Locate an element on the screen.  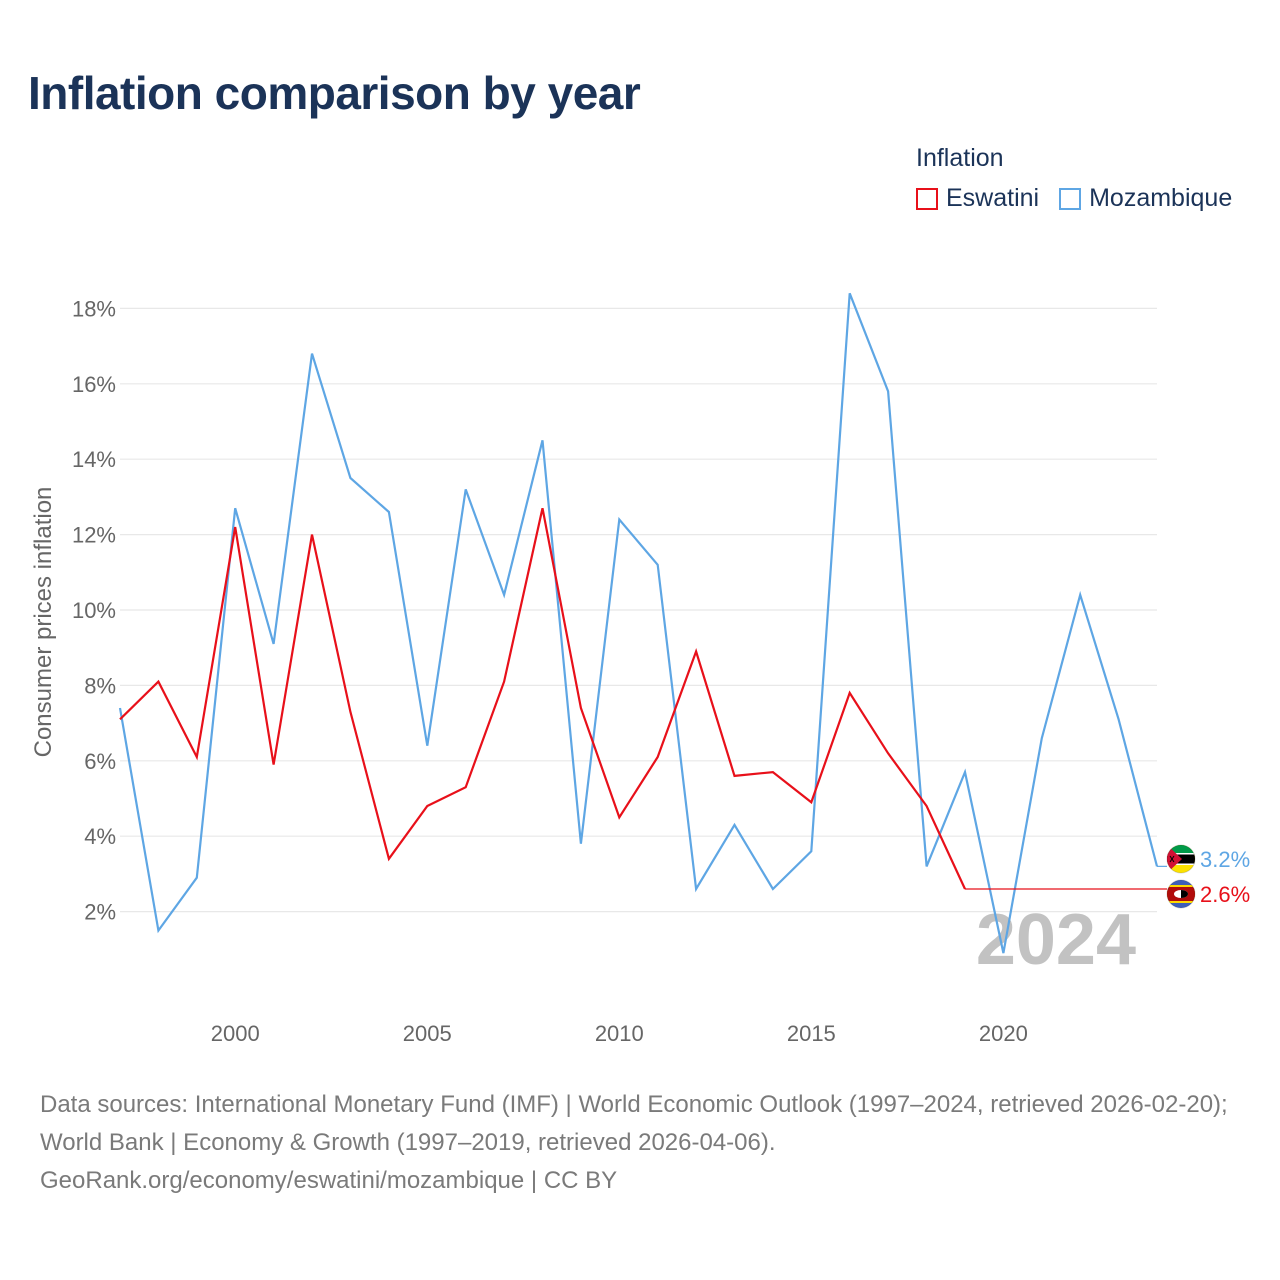
x-tick-label: 2010 is located at coordinates (619, 1033).